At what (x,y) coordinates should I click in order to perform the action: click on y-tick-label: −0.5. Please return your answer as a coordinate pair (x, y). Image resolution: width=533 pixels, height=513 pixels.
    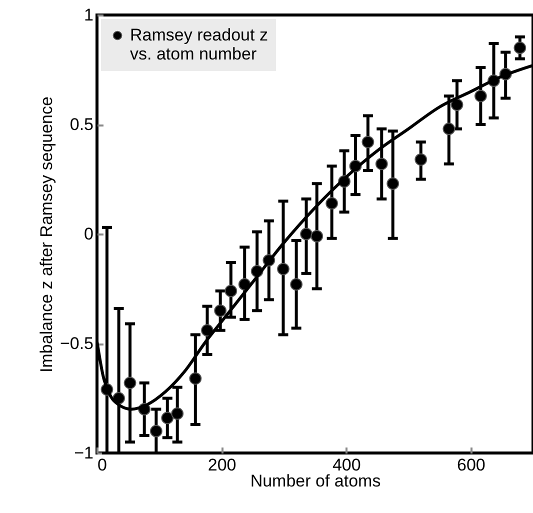
    Looking at the image, I should click on (77, 343).